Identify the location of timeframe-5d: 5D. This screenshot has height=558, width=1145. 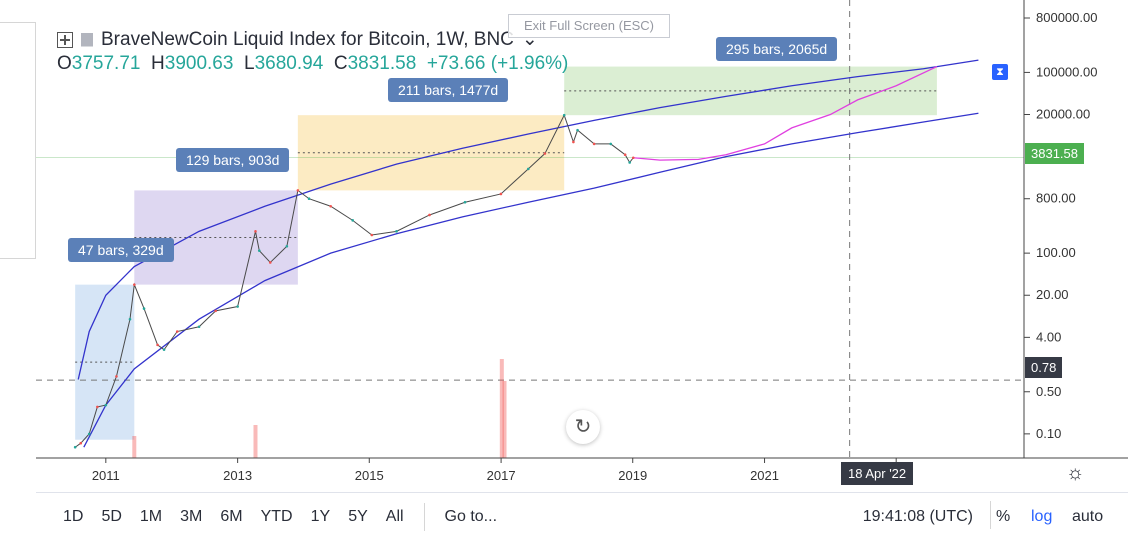
(111, 516).